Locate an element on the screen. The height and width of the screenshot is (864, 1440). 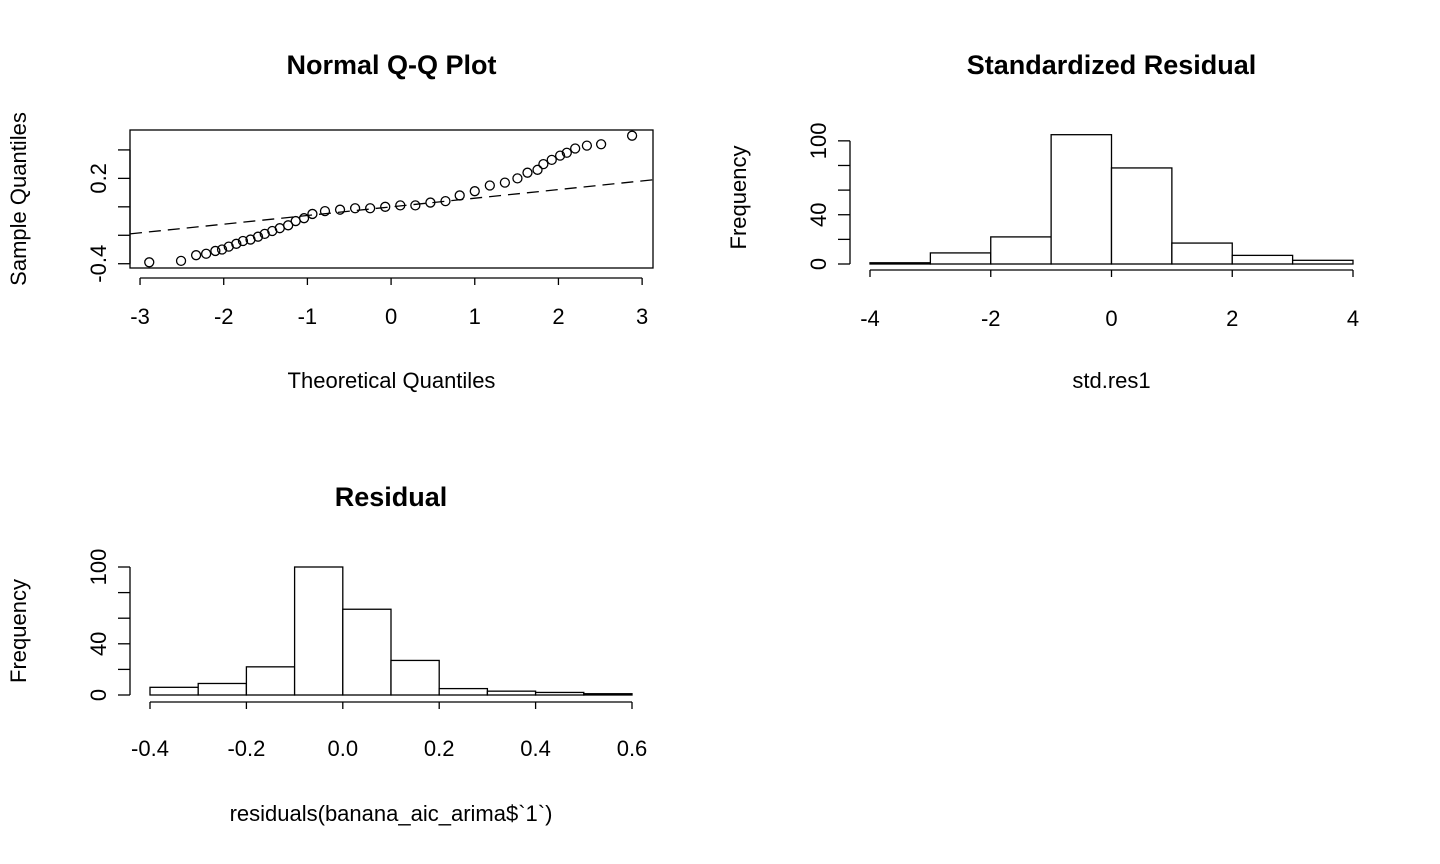
chart-title: Normal Q-Q Plot is located at coordinates (391, 65).